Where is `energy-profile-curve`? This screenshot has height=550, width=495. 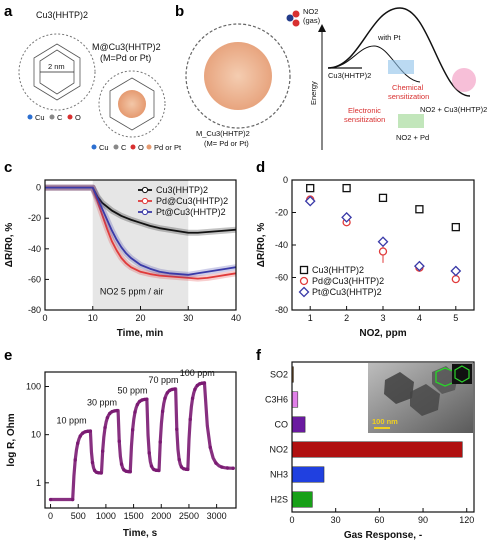 energy-profile-curve is located at coordinates (399, 52).